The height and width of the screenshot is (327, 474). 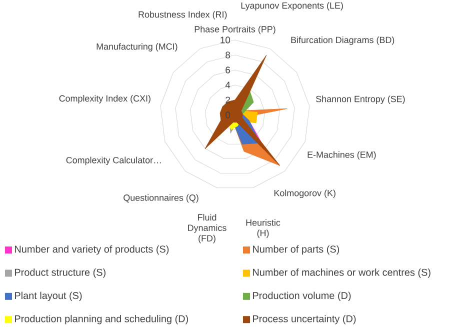 I want to click on legend-label: Plant layout (S), so click(x=48, y=297).